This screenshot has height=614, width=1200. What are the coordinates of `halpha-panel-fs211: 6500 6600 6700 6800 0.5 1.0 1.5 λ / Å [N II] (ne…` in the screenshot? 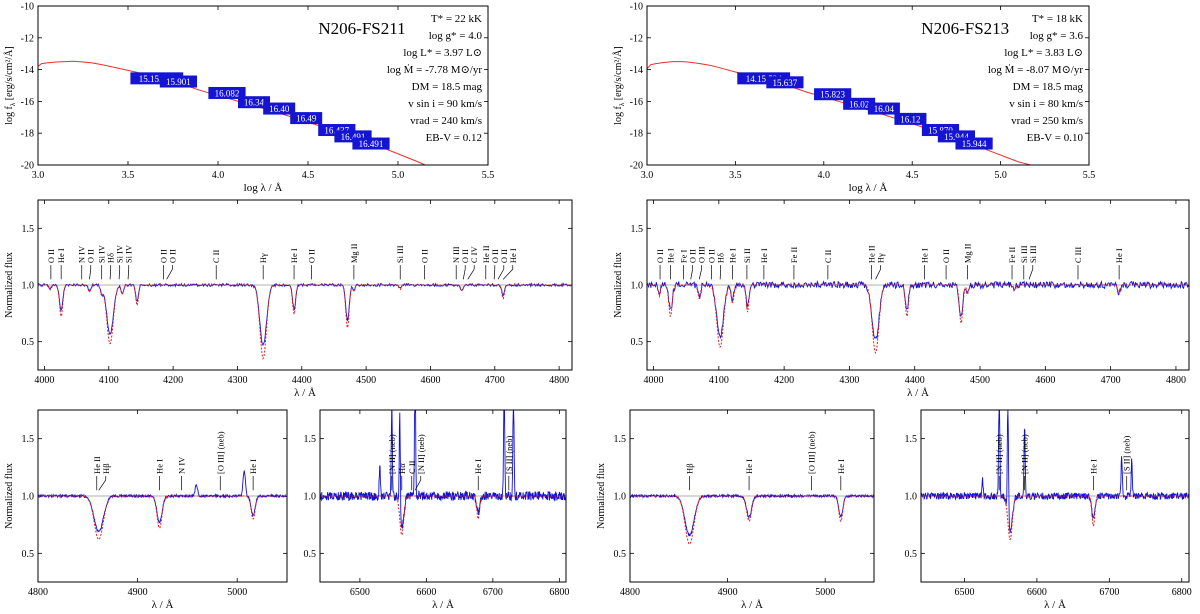 It's located at (436, 510).